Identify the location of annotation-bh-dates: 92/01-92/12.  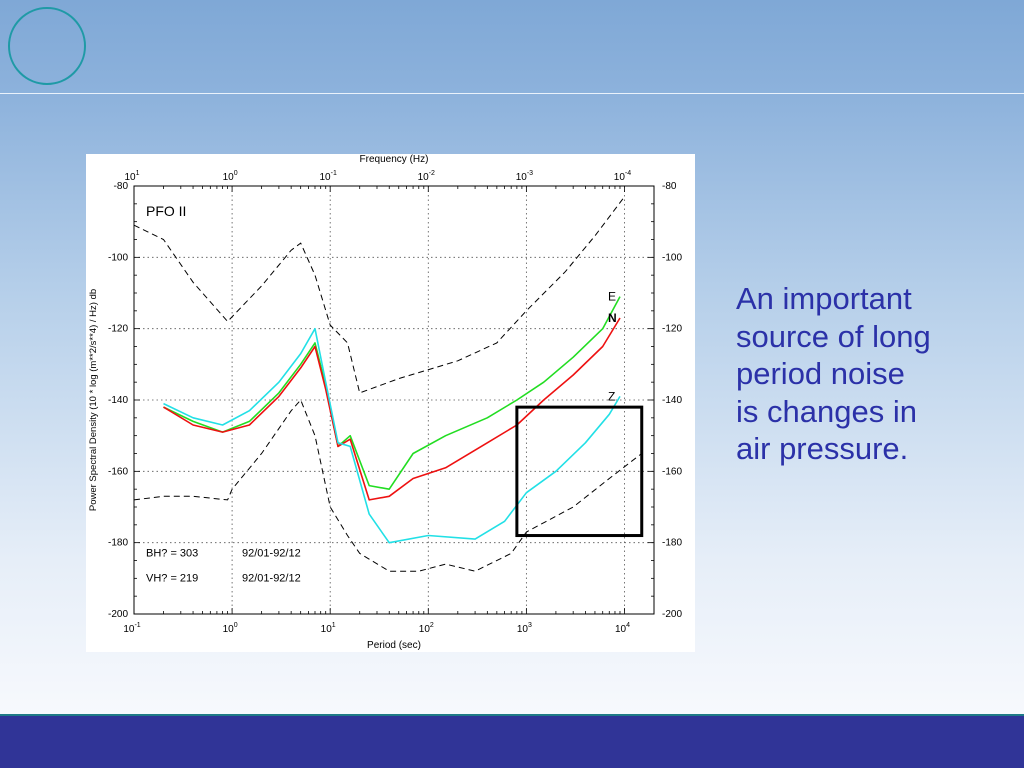
(271, 553).